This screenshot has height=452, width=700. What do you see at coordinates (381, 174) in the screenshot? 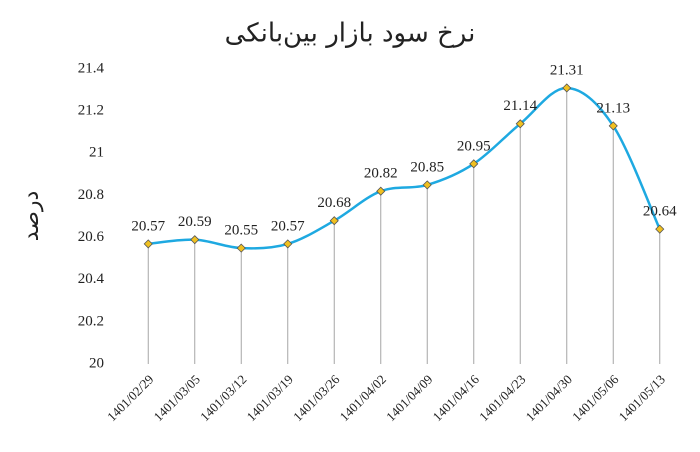
I see `data-label: 20.82` at bounding box center [381, 174].